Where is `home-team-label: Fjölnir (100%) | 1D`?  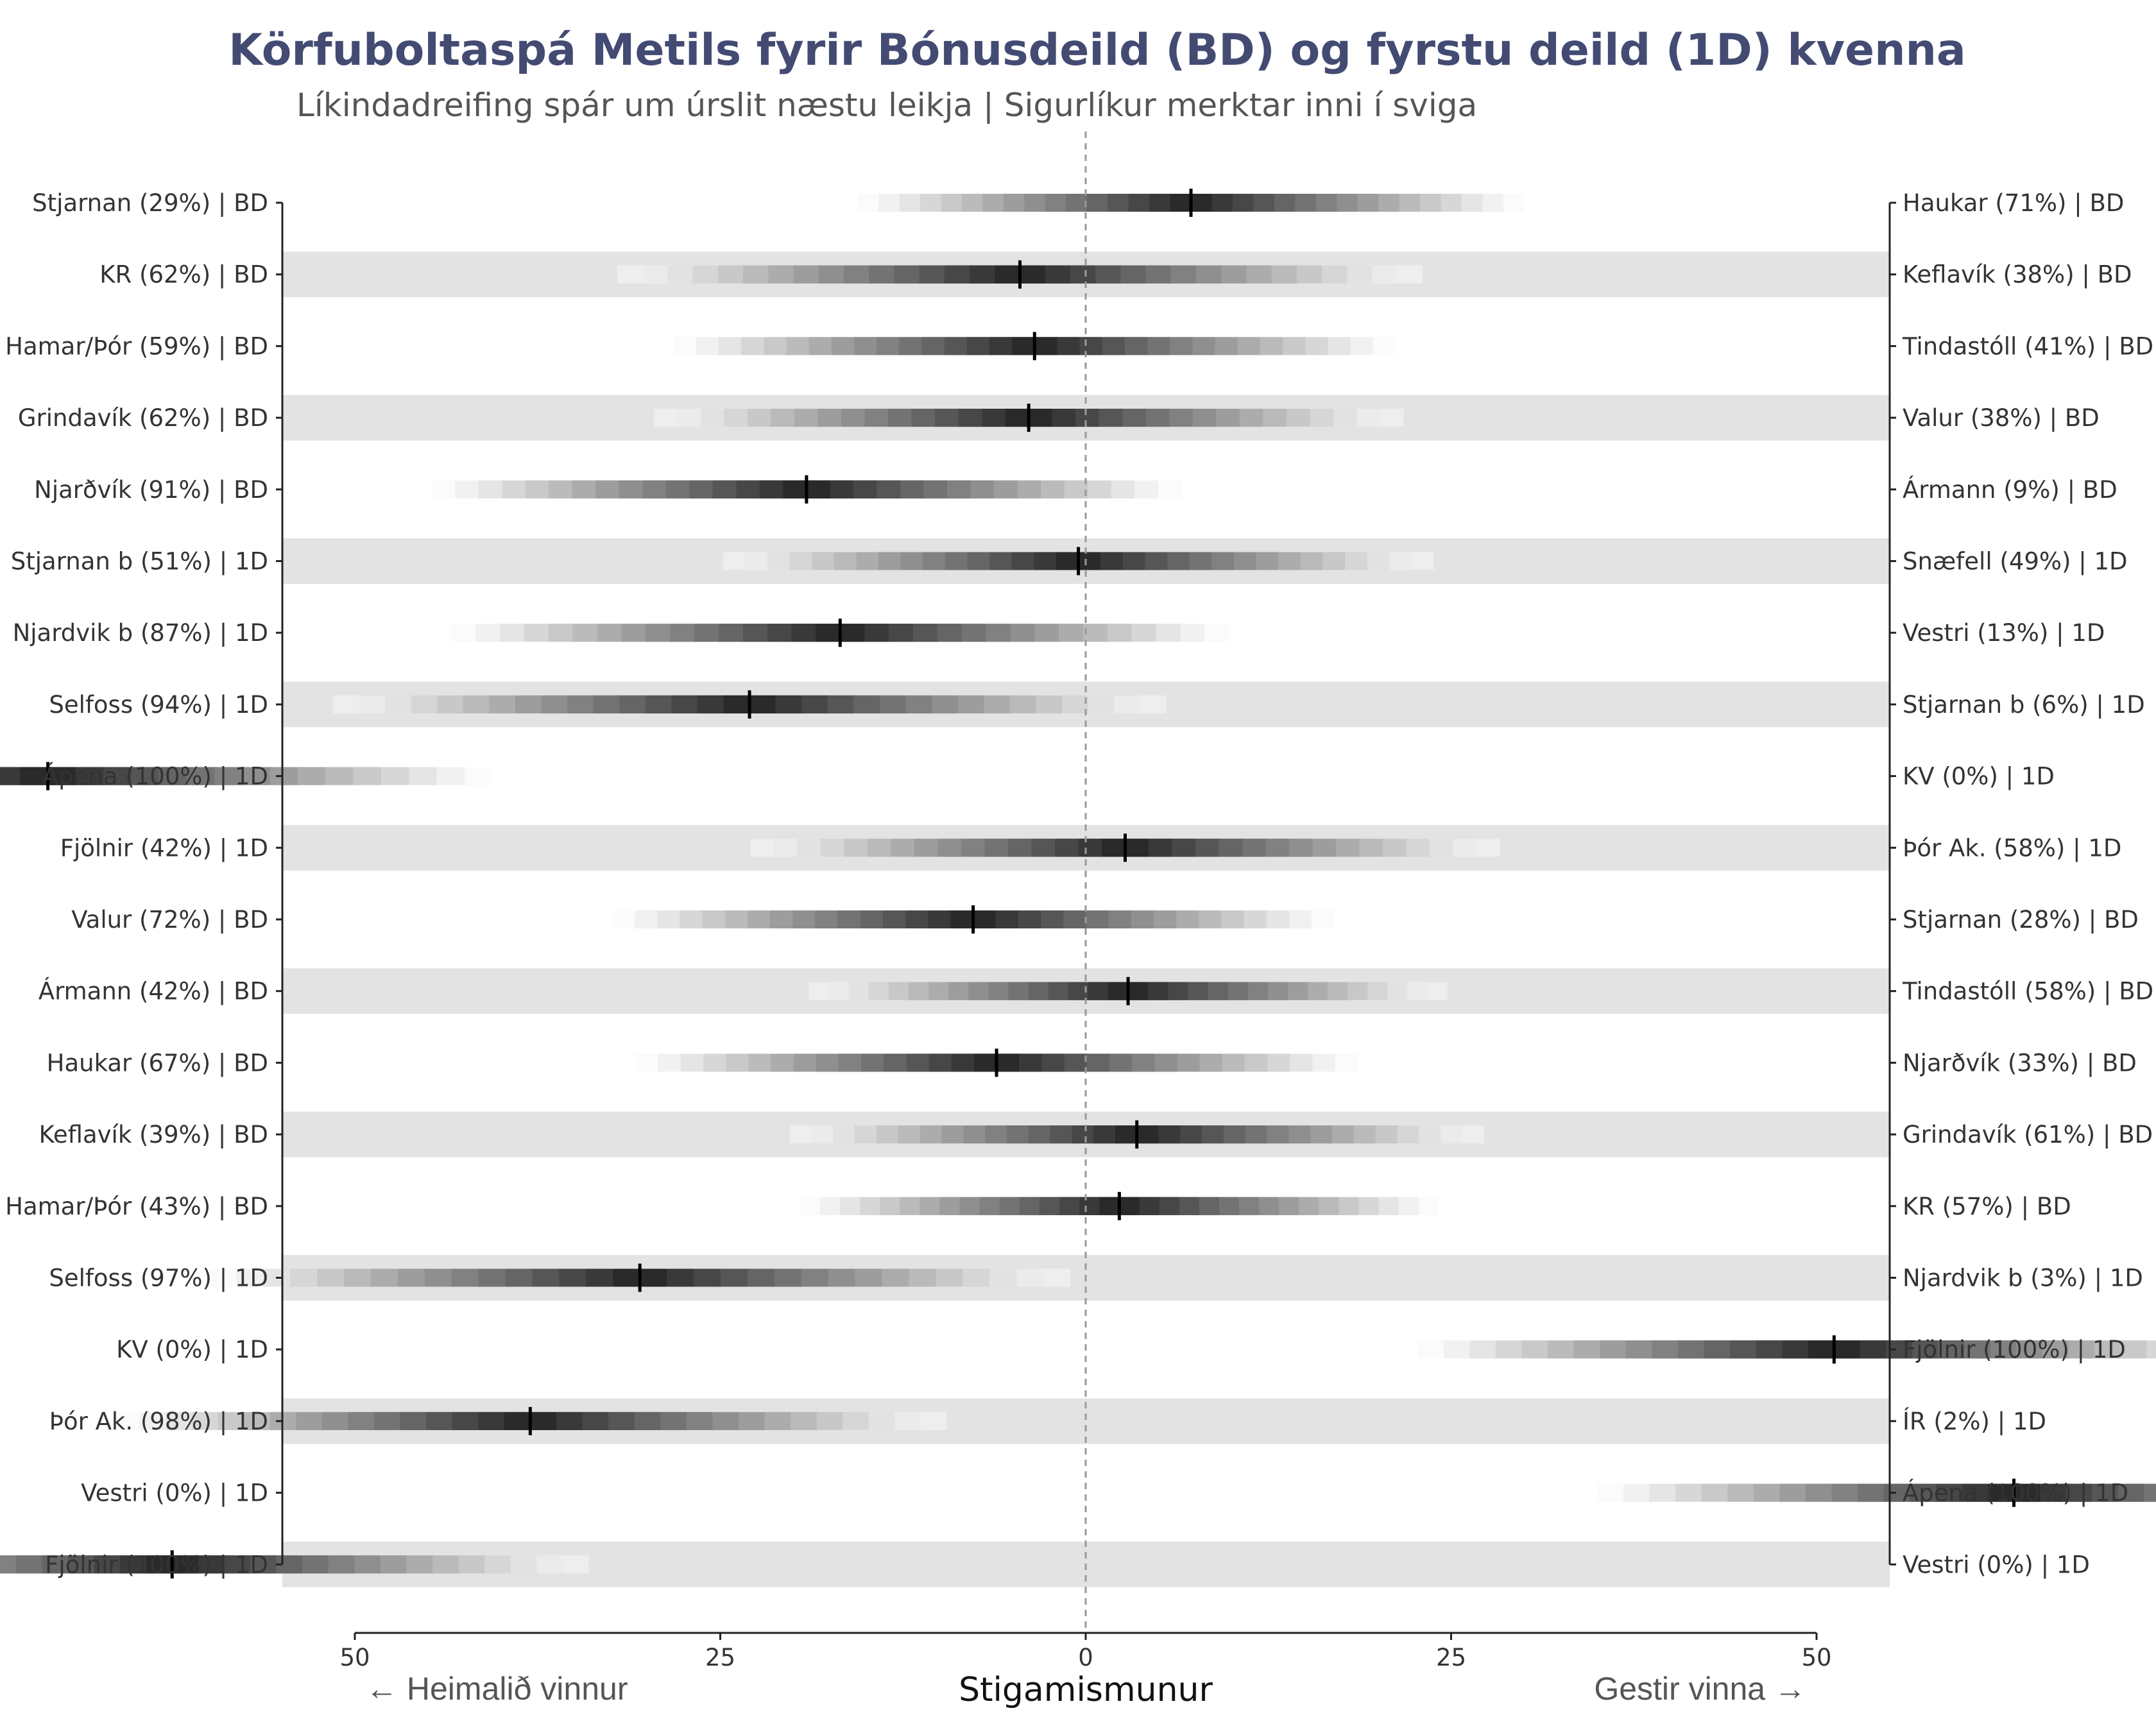
home-team-label: Fjölnir (100%) | 1D is located at coordinates (157, 1564).